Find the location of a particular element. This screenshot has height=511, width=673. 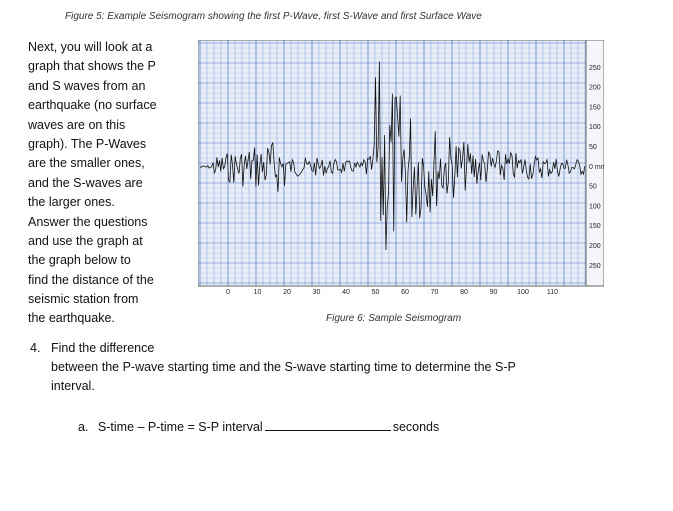

x-axis-label: 100 is located at coordinates (523, 292).